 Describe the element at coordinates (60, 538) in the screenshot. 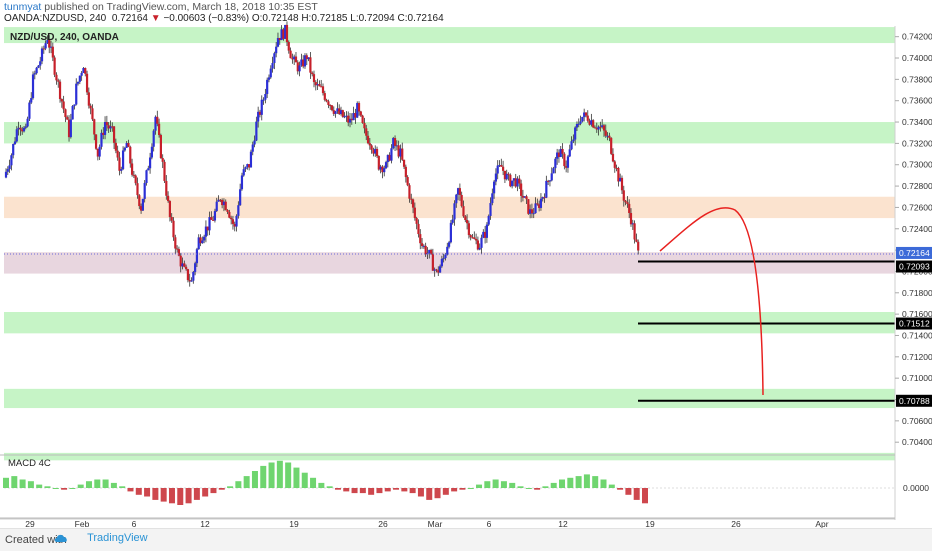

I see `cloud-icon` at that location.